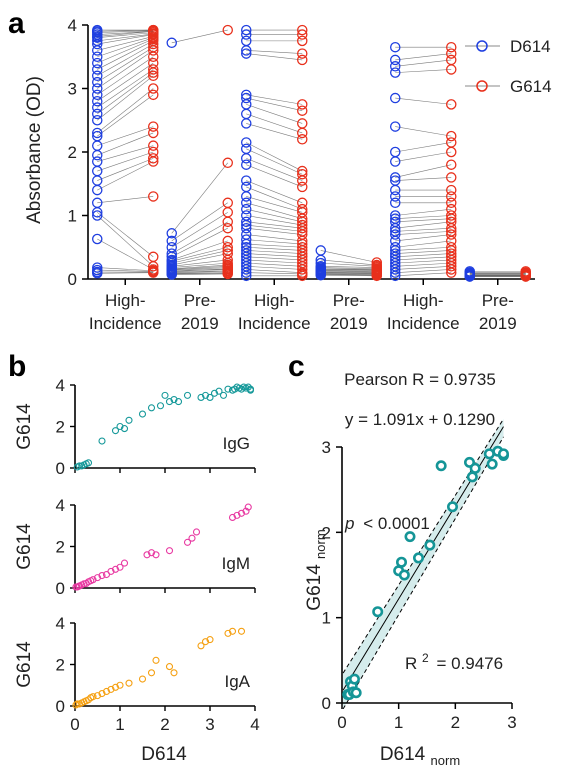 The width and height of the screenshot is (565, 773). What do you see at coordinates (72, 152) in the screenshot?
I see `a-ytick-label: 2` at bounding box center [72, 152].